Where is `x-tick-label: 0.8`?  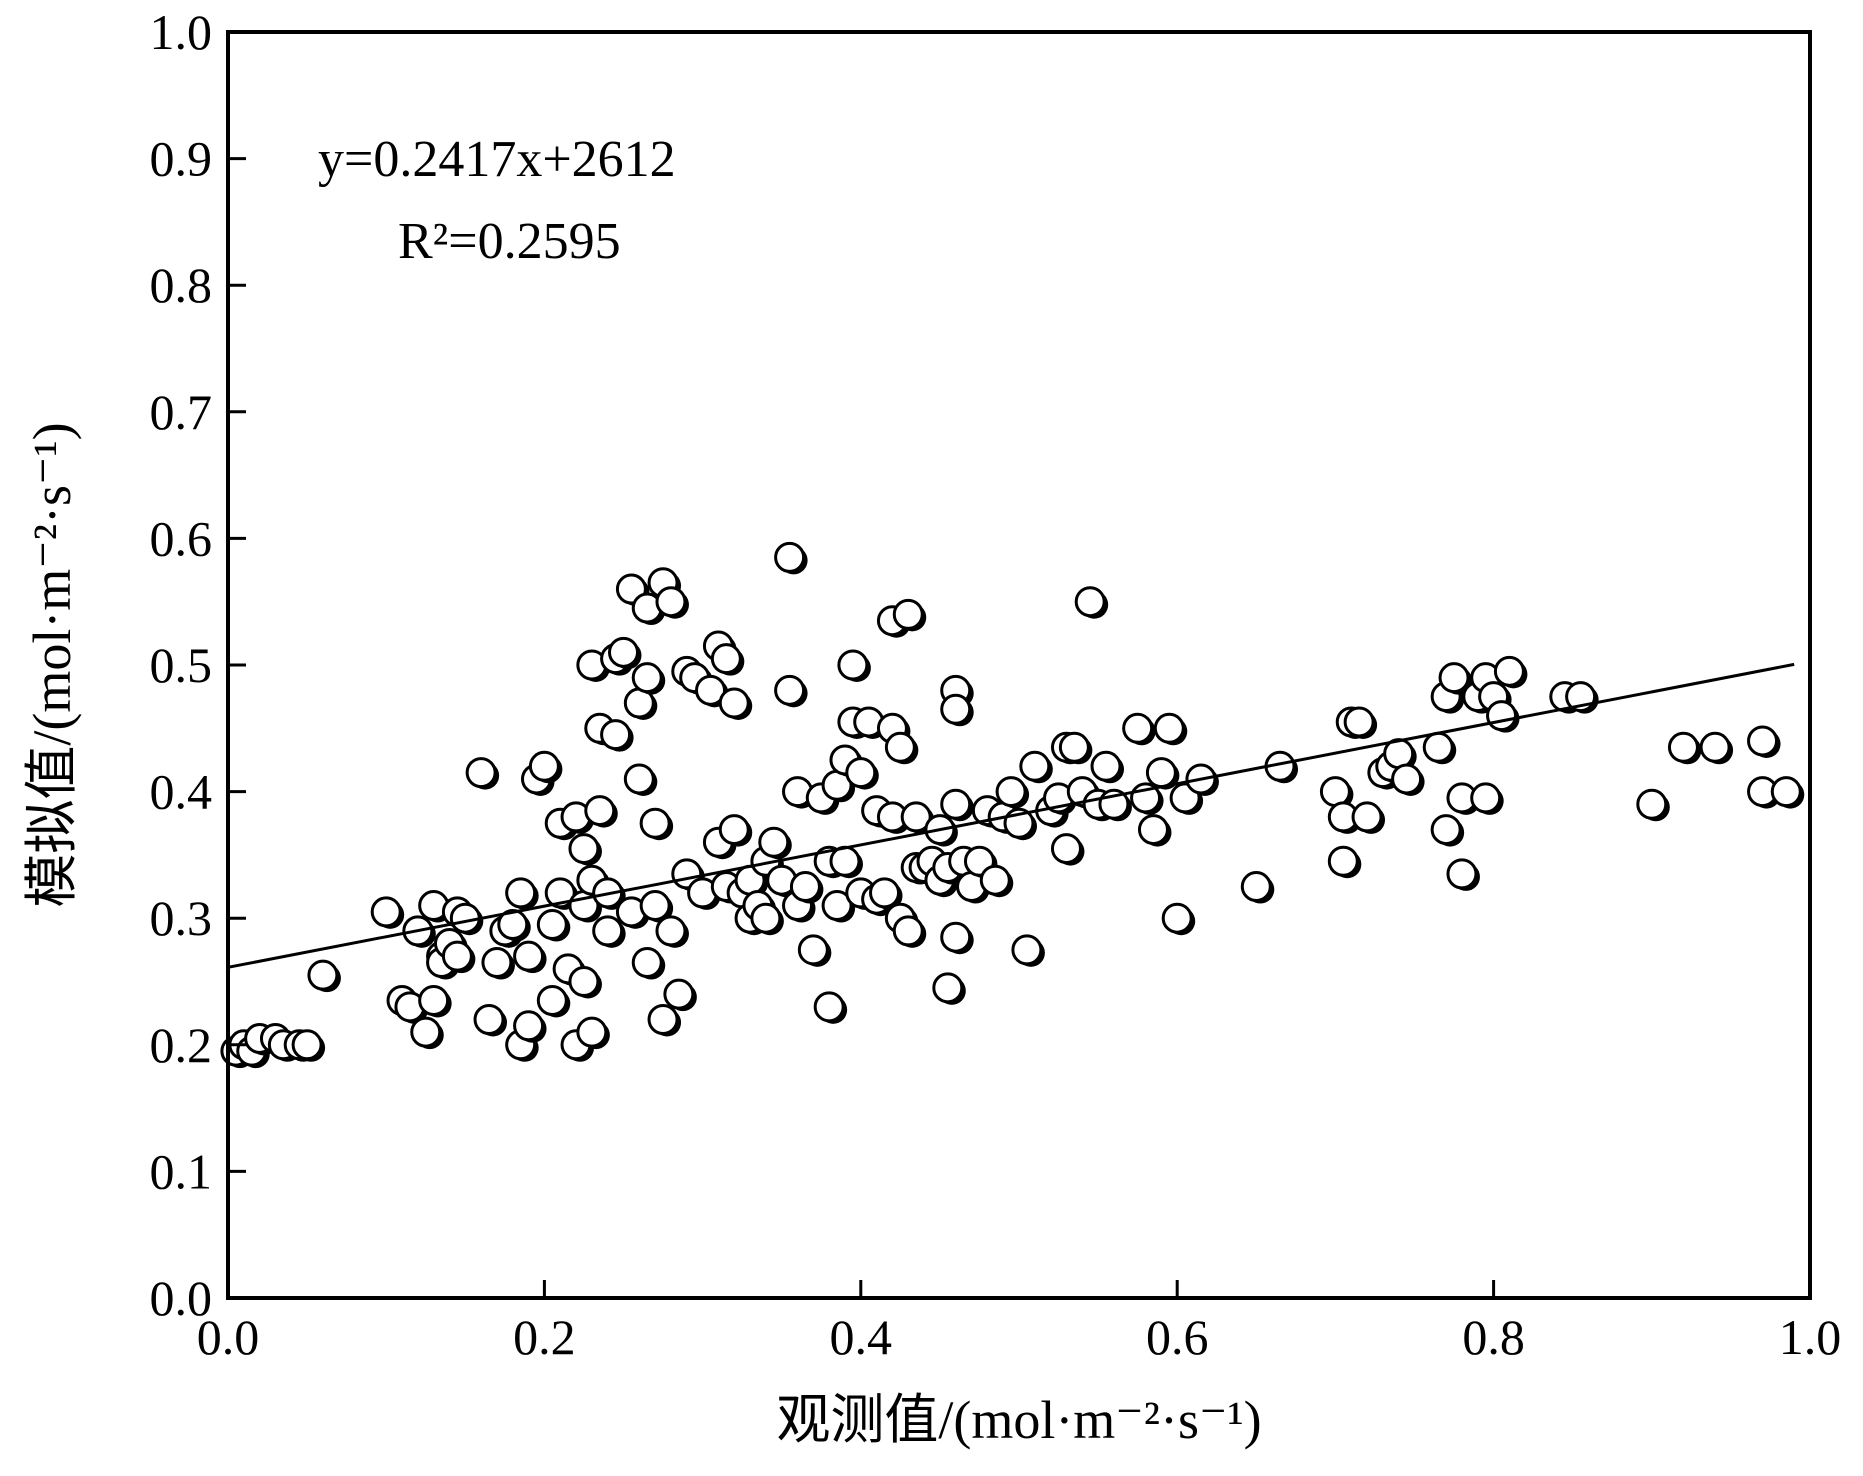
x-tick-label: 0.8 is located at coordinates (1493, 1337).